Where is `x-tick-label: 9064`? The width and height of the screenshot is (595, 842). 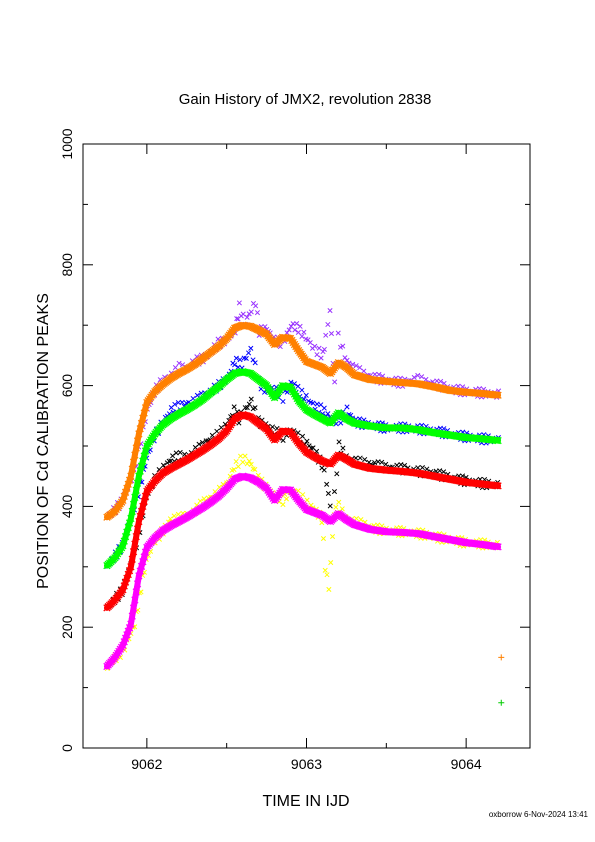
x-tick-label: 9064 is located at coordinates (466, 764).